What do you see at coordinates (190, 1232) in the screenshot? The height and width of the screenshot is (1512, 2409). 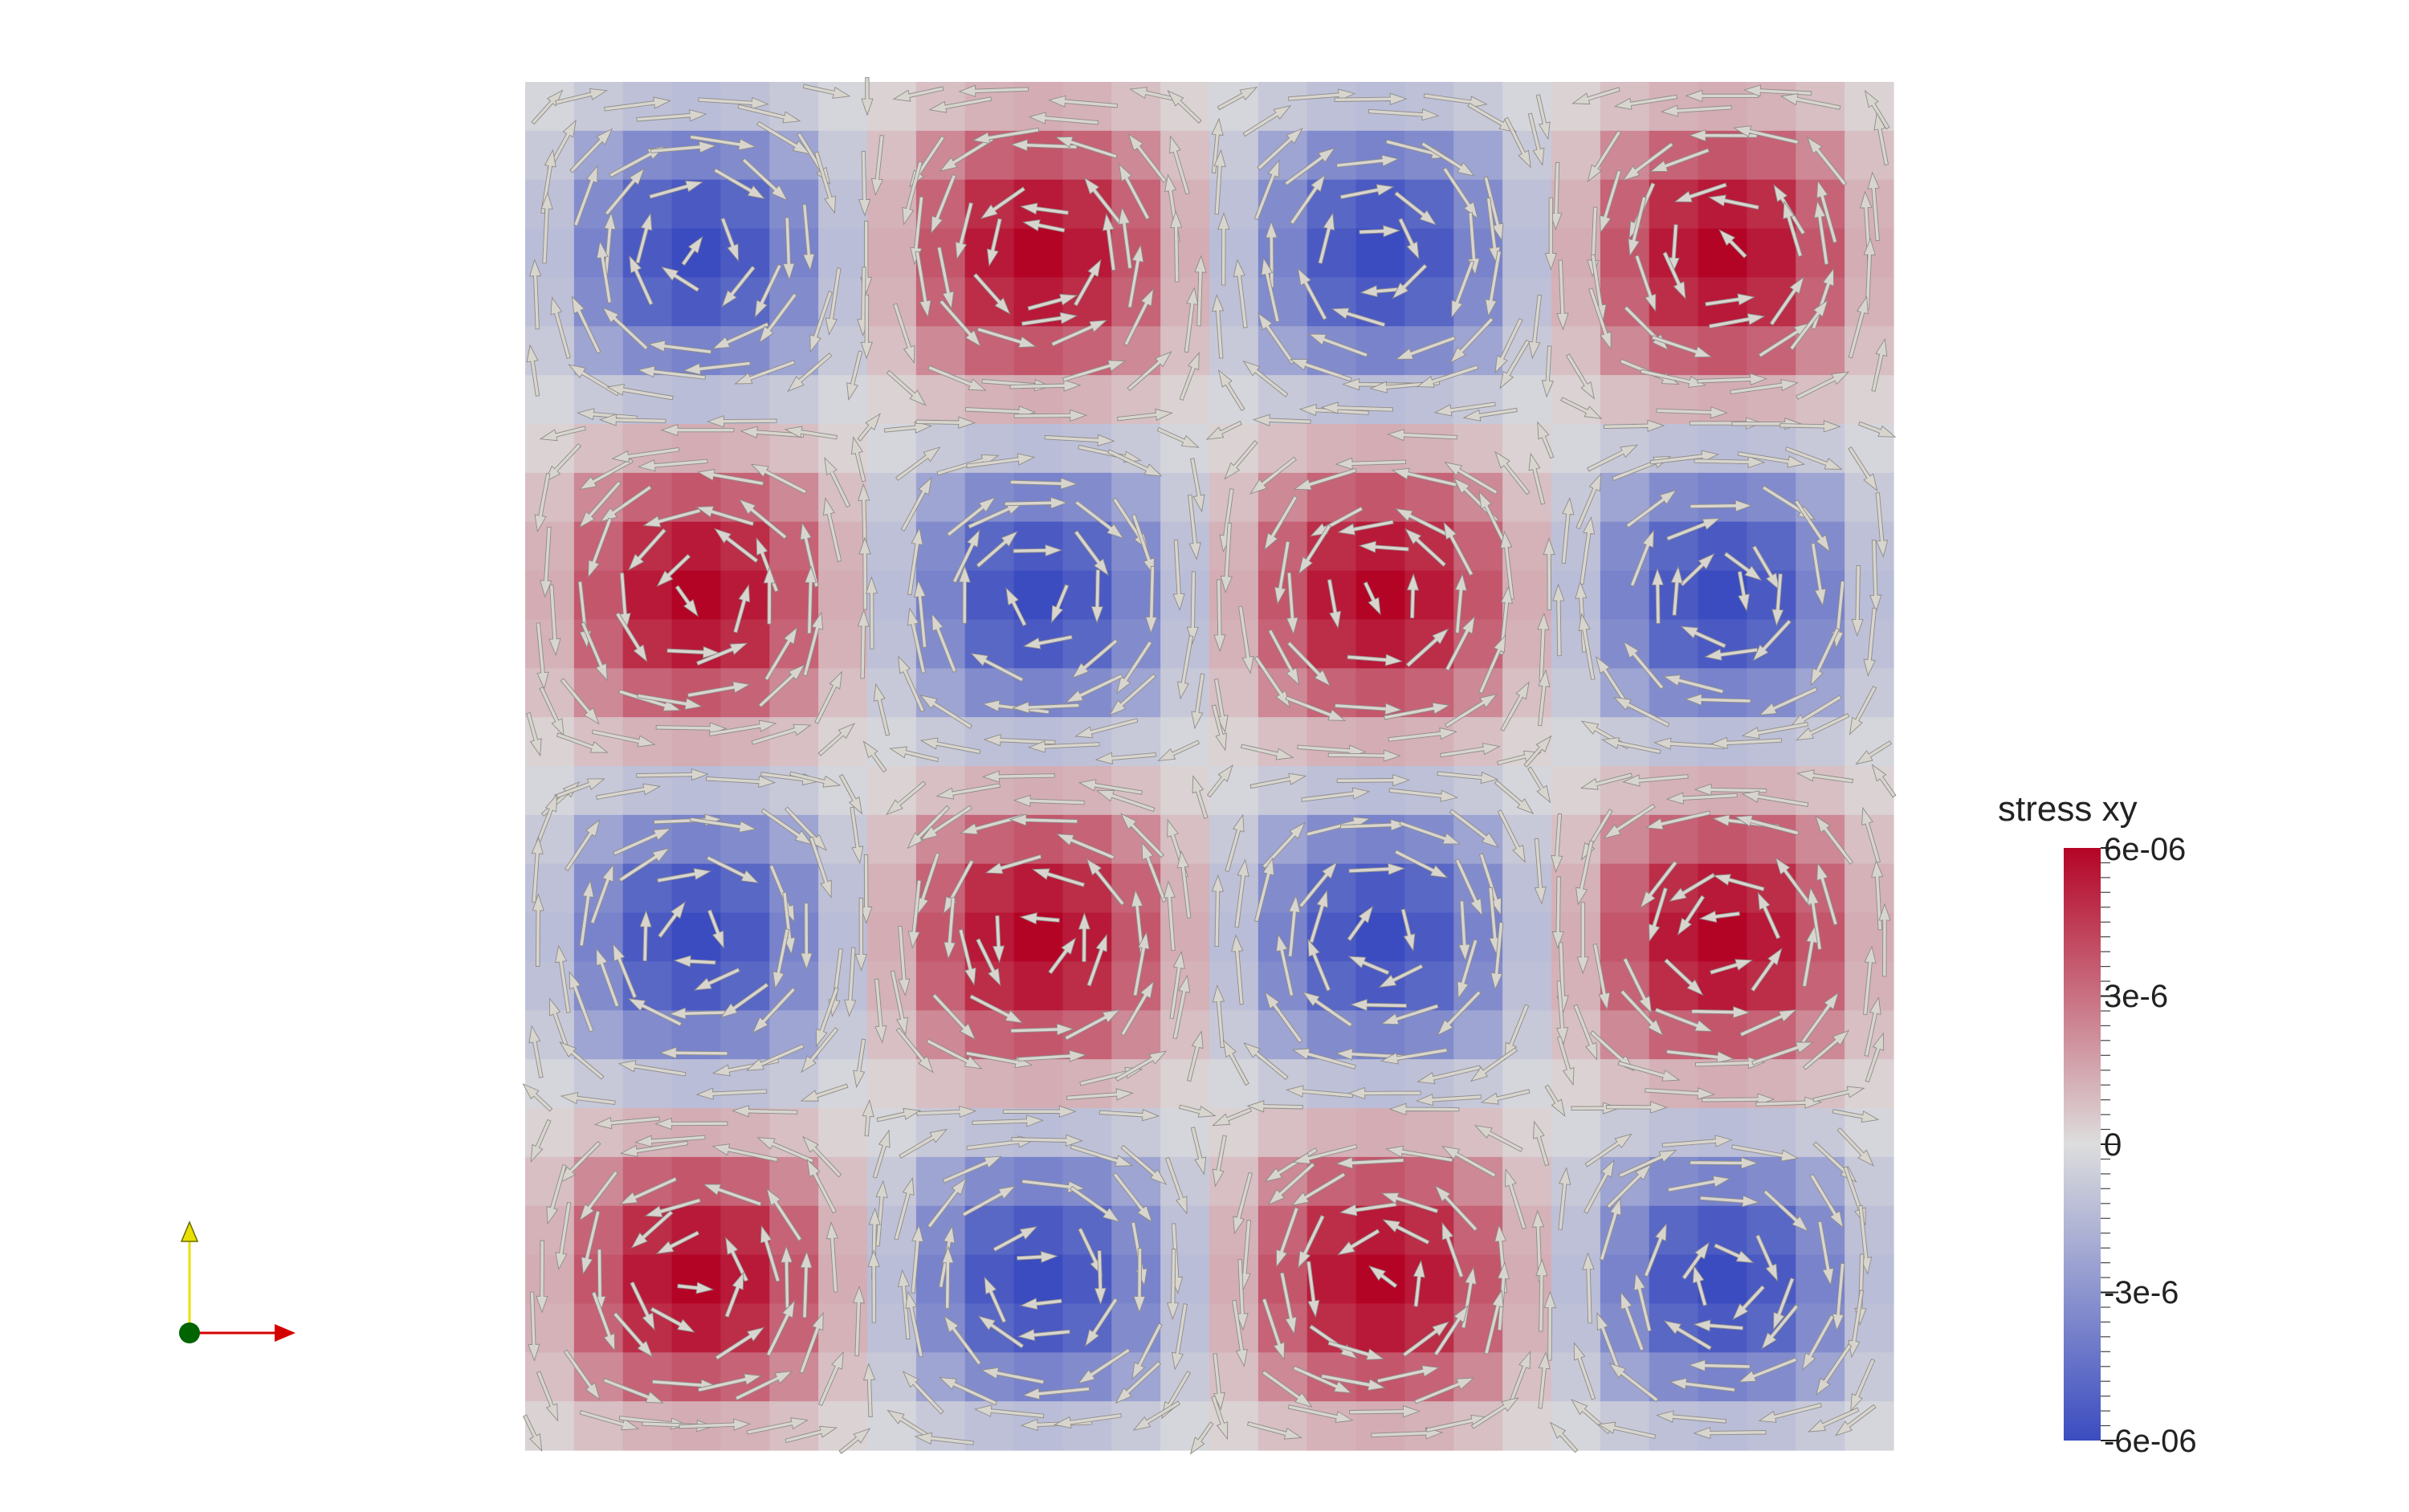 I see `y-axis-arrow-icon` at bounding box center [190, 1232].